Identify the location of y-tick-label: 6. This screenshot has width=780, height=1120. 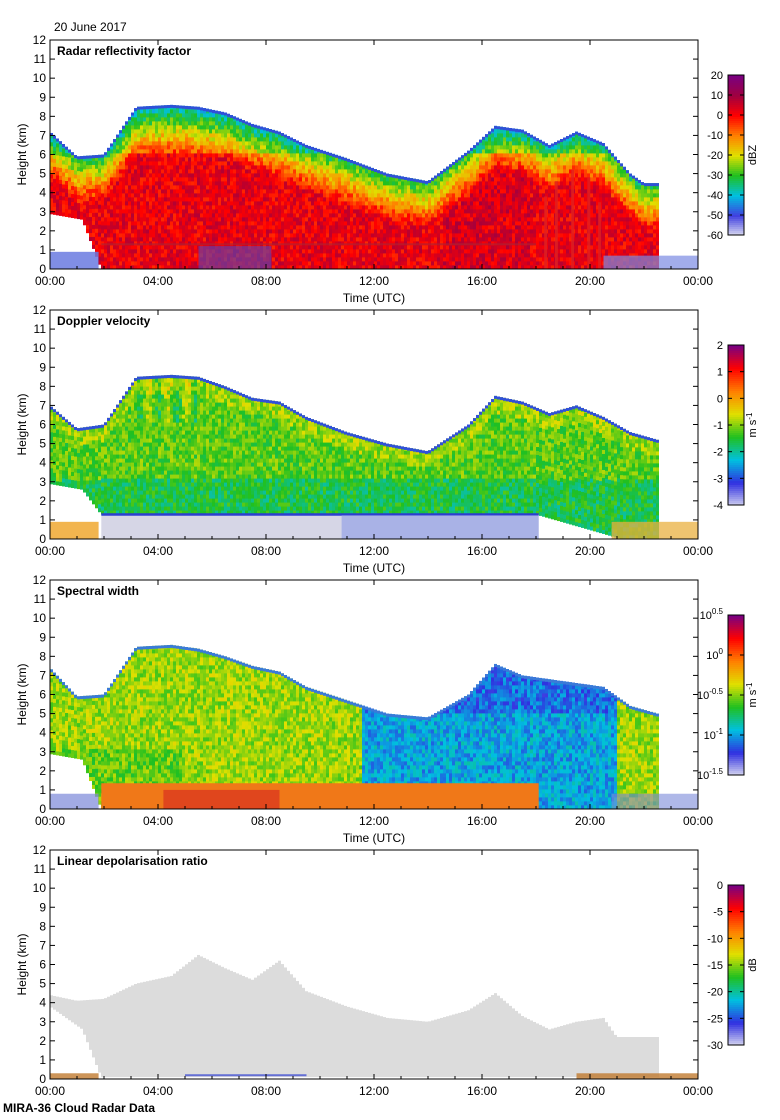
(42, 155).